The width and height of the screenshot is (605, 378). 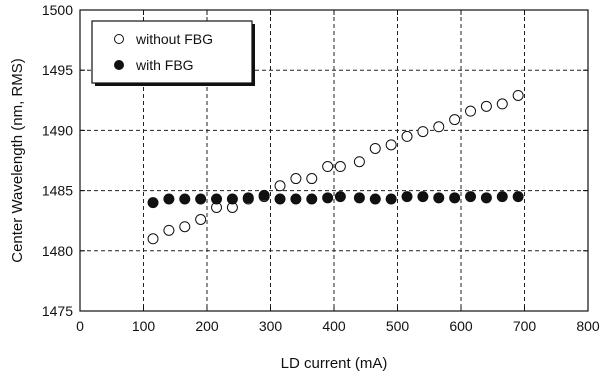 What do you see at coordinates (119, 65) in the screenshot?
I see `legend-marker-with-fbg` at bounding box center [119, 65].